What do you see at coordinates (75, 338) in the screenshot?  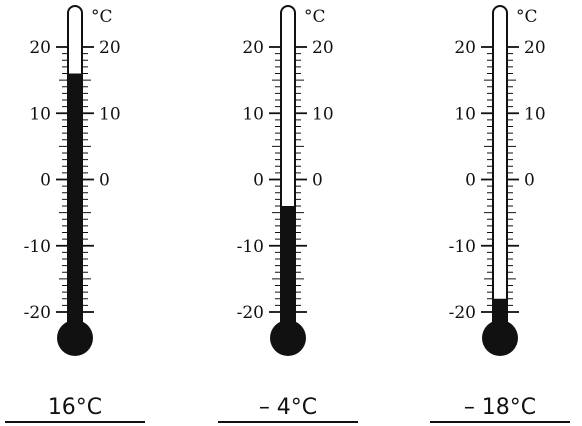 I see `thermometer-1-bulb` at bounding box center [75, 338].